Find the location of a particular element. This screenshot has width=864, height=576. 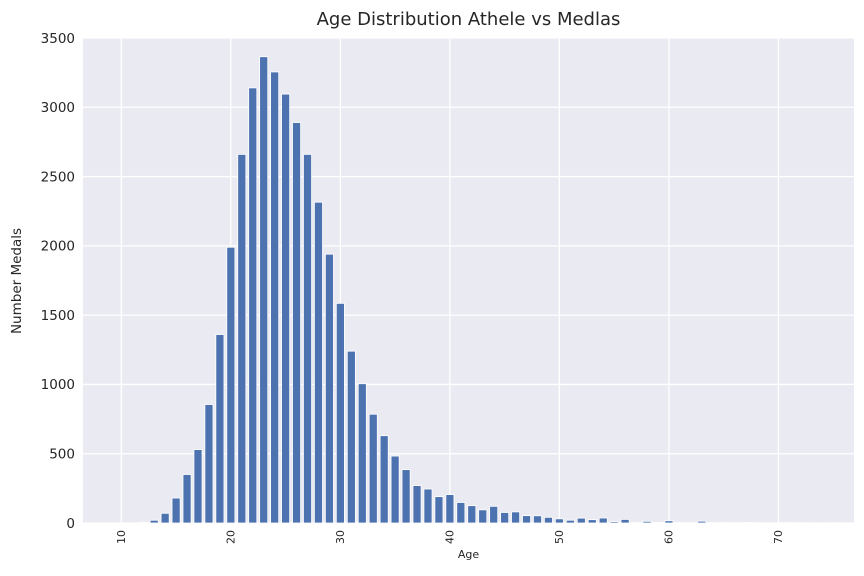

y-tick-label: 1500 is located at coordinates (58, 316).